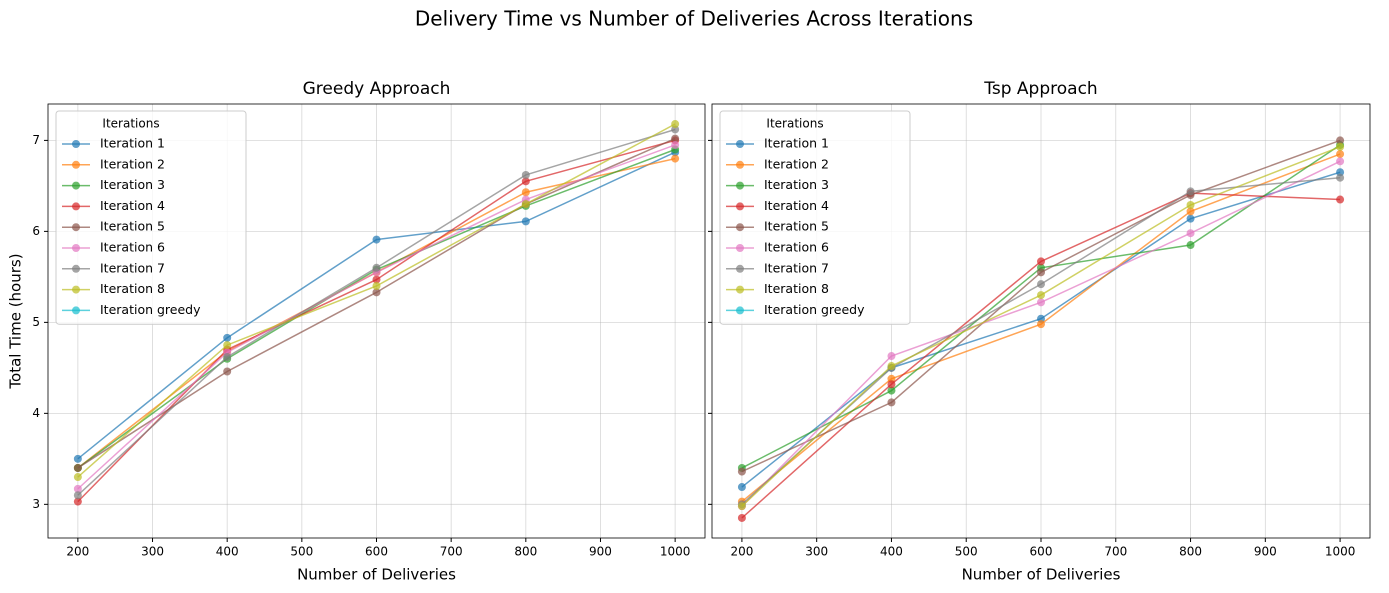 The image size is (1389, 593). What do you see at coordinates (1265, 552) in the screenshot?
I see `x-tick-label: 900` at bounding box center [1265, 552].